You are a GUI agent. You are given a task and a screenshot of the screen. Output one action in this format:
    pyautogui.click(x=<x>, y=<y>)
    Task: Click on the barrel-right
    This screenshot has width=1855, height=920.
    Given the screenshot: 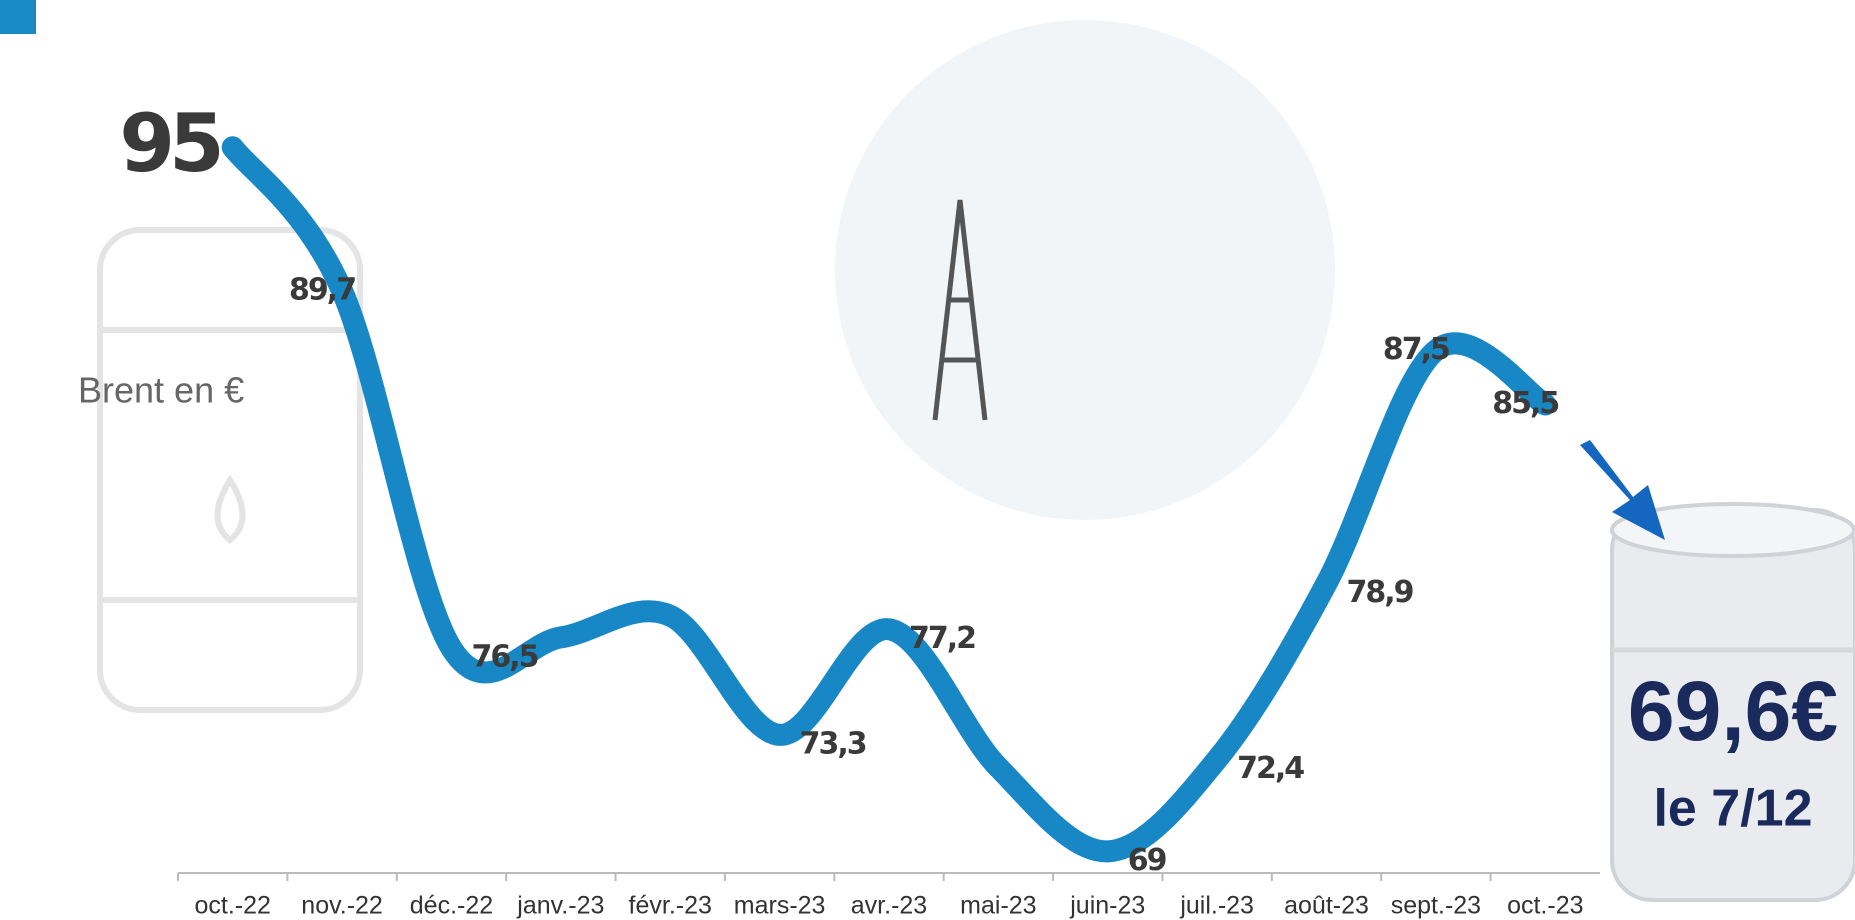 What is the action you would take?
    pyautogui.click(x=1732, y=702)
    